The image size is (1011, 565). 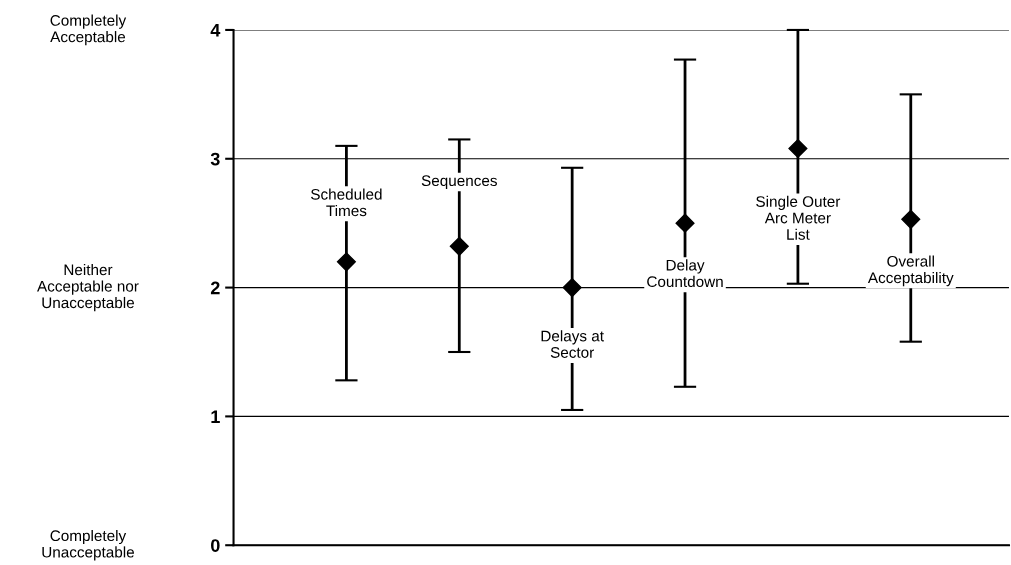 I want to click on x-tick-label: Delays at Sector, so click(x=572, y=344).